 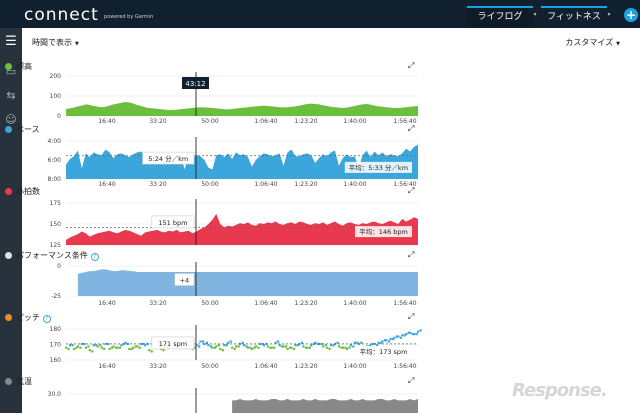 I want to click on chart-label: ペース, so click(x=22, y=129).